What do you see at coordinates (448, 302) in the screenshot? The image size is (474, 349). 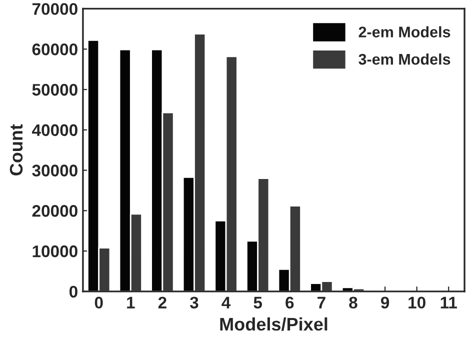 I see `x-tick-label: 11` at bounding box center [448, 302].